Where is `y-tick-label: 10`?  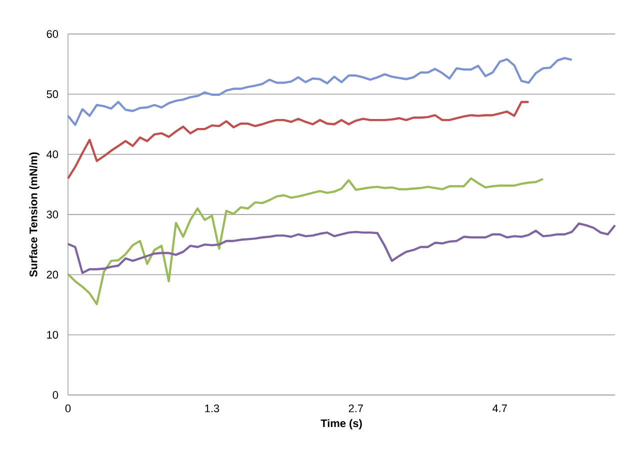 y-tick-label: 10 is located at coordinates (52, 334).